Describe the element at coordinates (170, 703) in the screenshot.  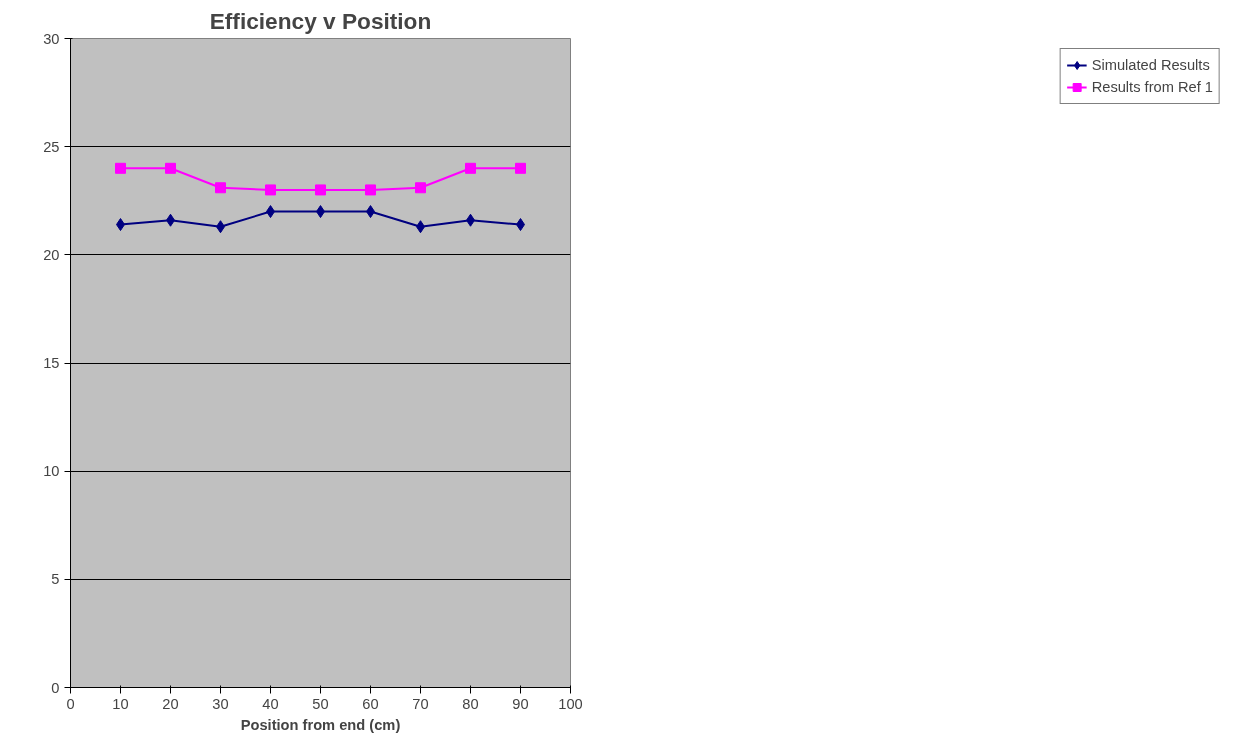
I see `x-tick-label: 20` at that location.